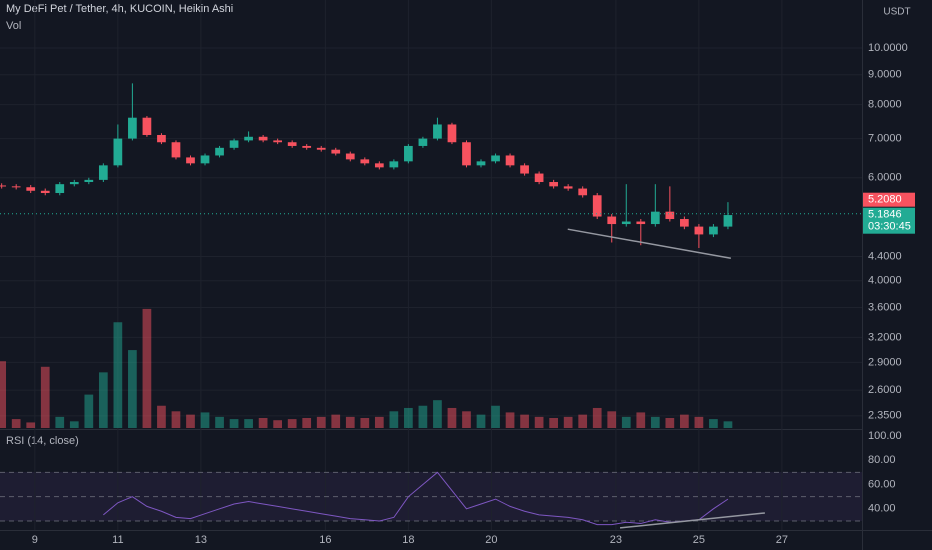 Image resolution: width=932 pixels, height=550 pixels. What do you see at coordinates (885, 281) in the screenshot?
I see `y-tick-label: 4.0000` at bounding box center [885, 281].